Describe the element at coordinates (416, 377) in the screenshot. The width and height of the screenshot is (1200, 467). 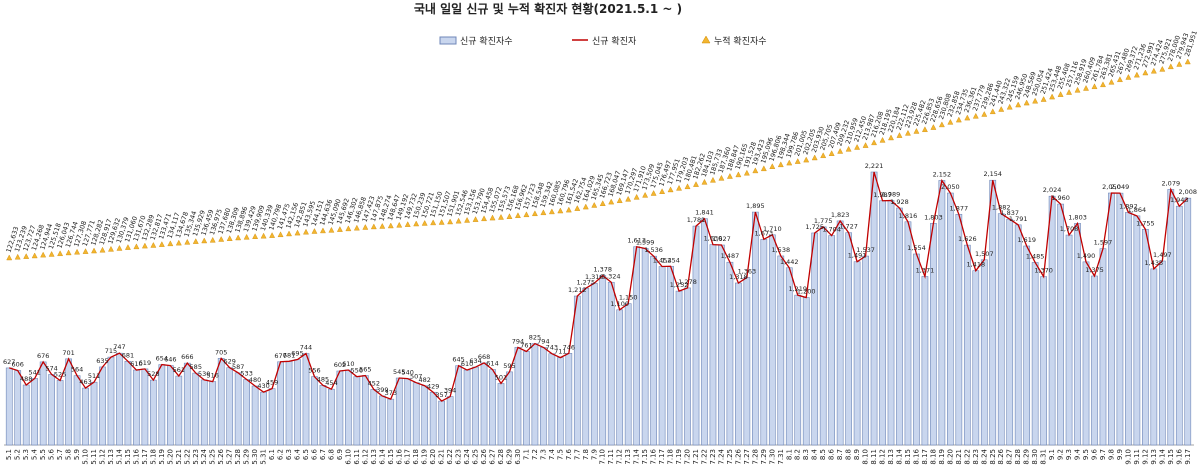
I see `data-label: 507` at that location.